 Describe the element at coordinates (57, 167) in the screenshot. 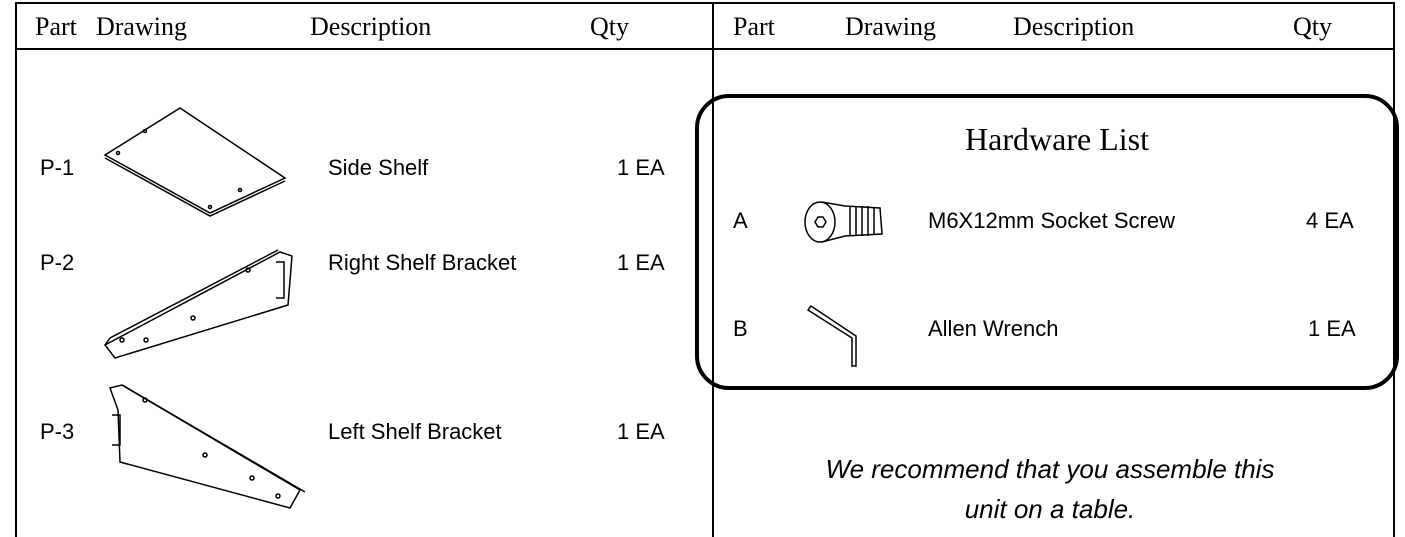

I see `part-id: P-1` at that location.